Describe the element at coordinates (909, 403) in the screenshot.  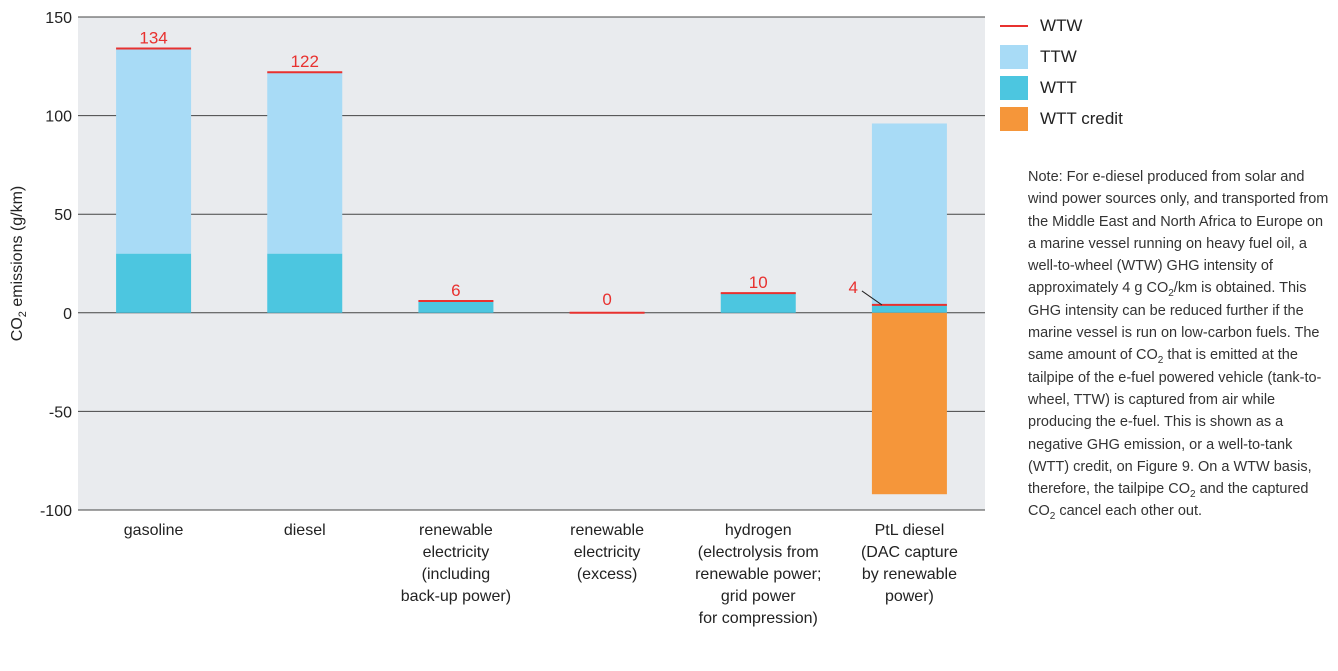
I see `bar-wtt-credit` at that location.